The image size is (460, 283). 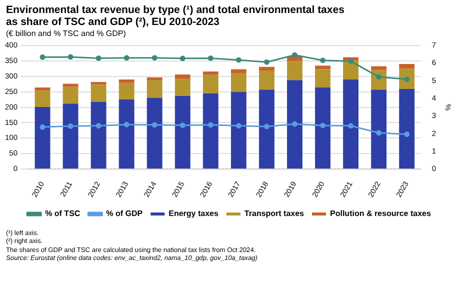 What do you see at coordinates (381, 213) in the screenshot?
I see `legend-label: Pollution & resource taxes` at bounding box center [381, 213].